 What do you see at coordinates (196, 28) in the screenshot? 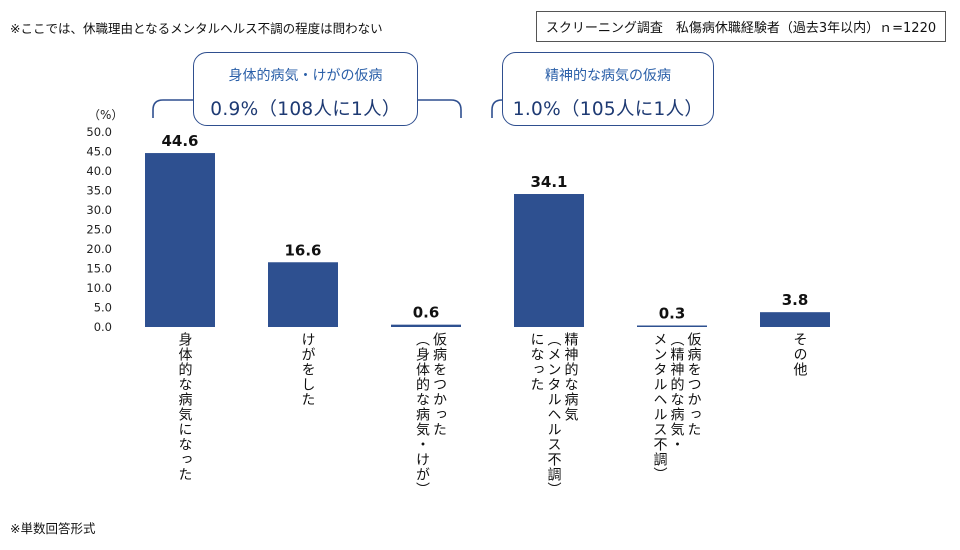
I see `scope-note: ※ここでは、休職理由となるメンタルヘルス不調の程度は問わない` at bounding box center [196, 28].